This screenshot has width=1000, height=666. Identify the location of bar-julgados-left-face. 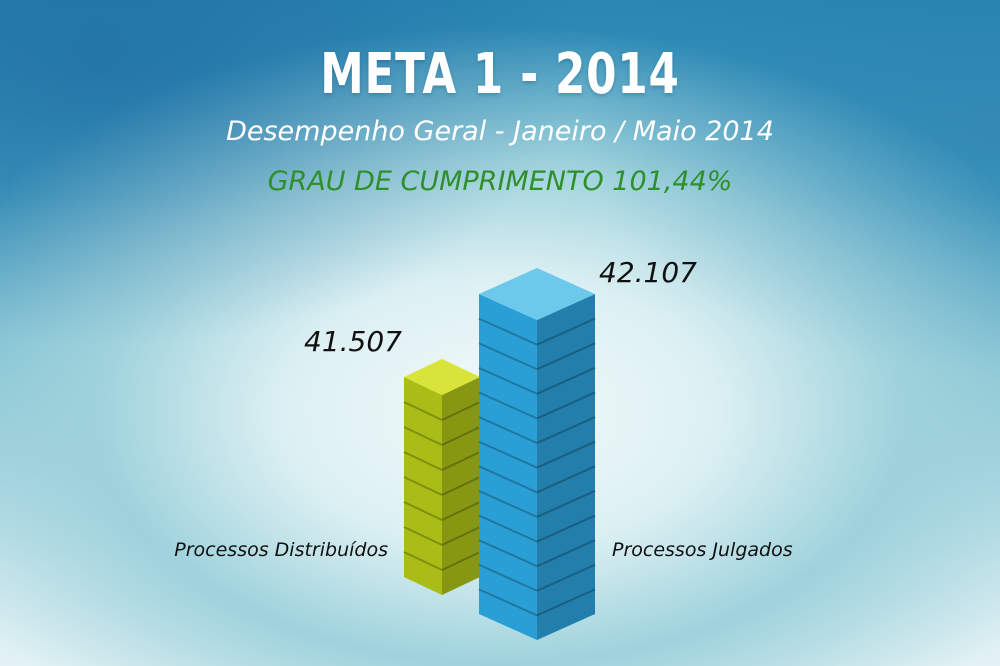
(508, 467).